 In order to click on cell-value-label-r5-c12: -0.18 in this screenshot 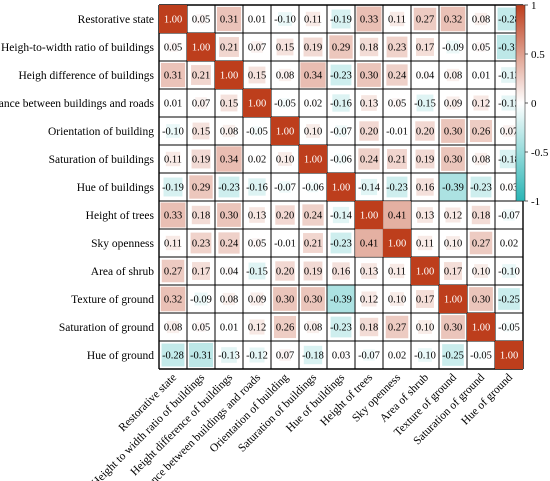, I will do `click(509, 160)`.